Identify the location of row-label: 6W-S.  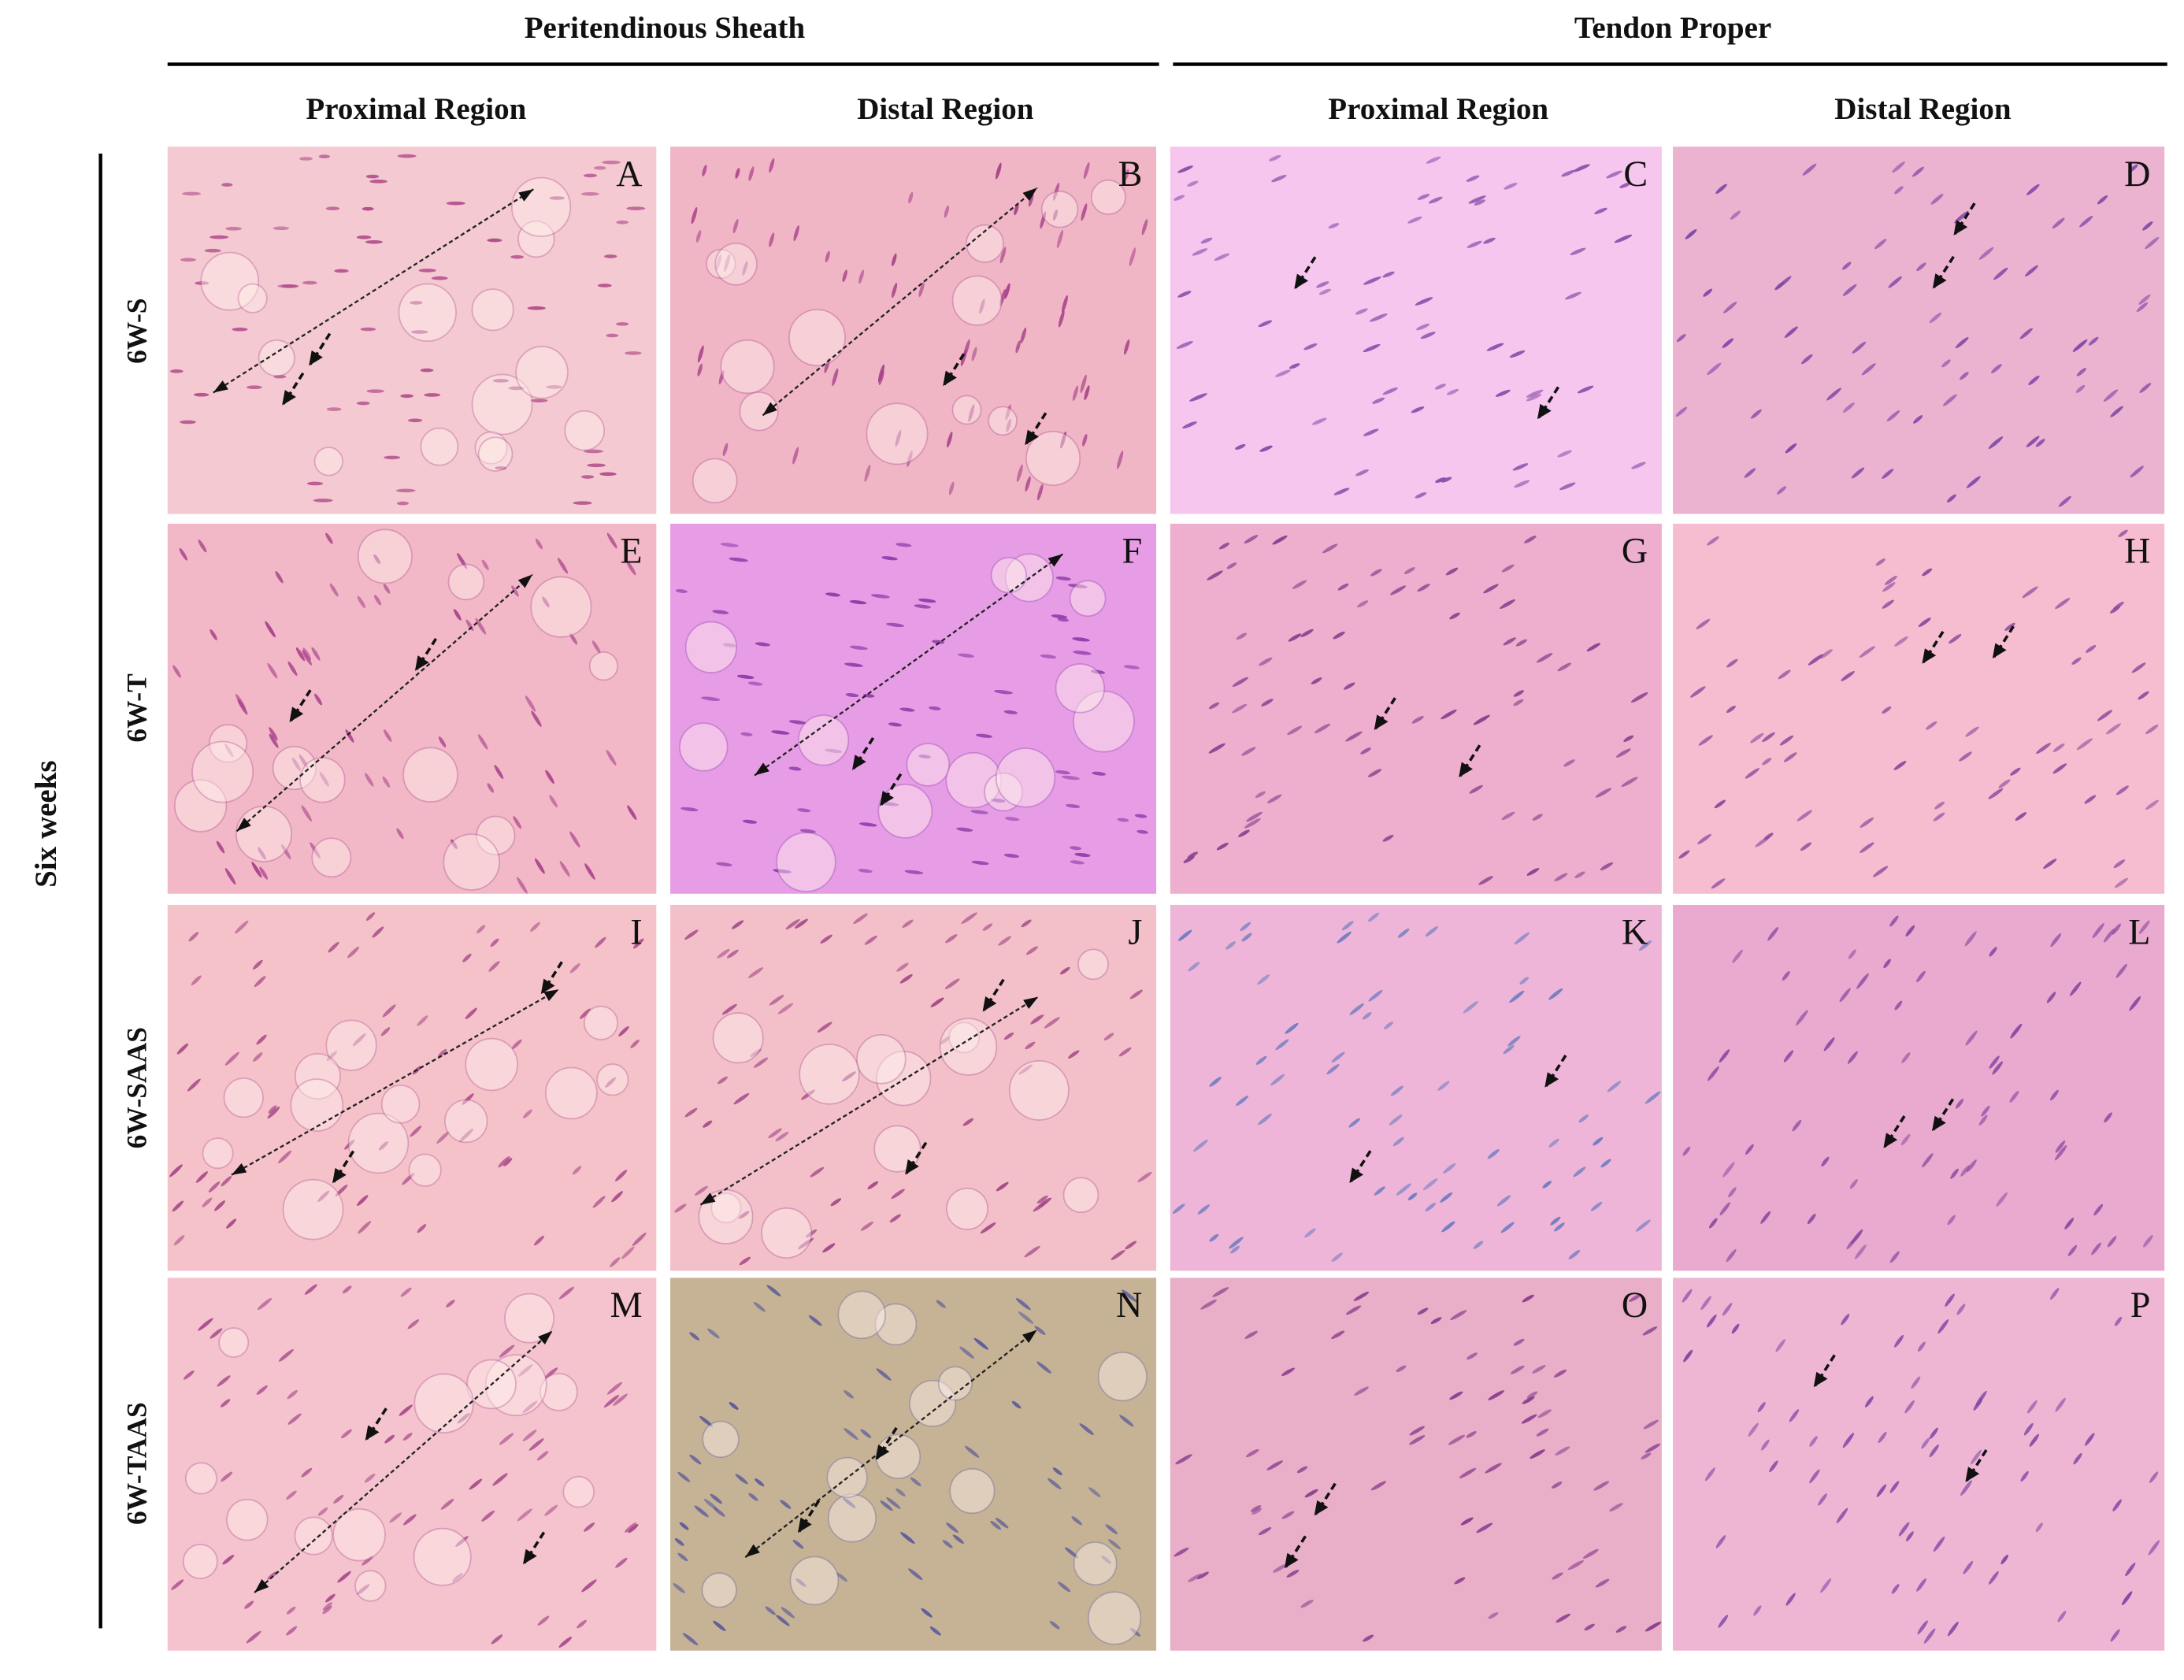
(136, 331).